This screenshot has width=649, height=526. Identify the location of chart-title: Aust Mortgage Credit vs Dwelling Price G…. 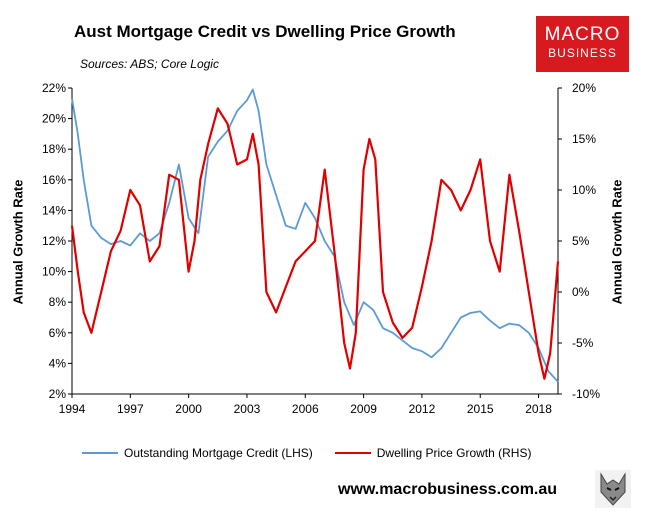
(265, 31).